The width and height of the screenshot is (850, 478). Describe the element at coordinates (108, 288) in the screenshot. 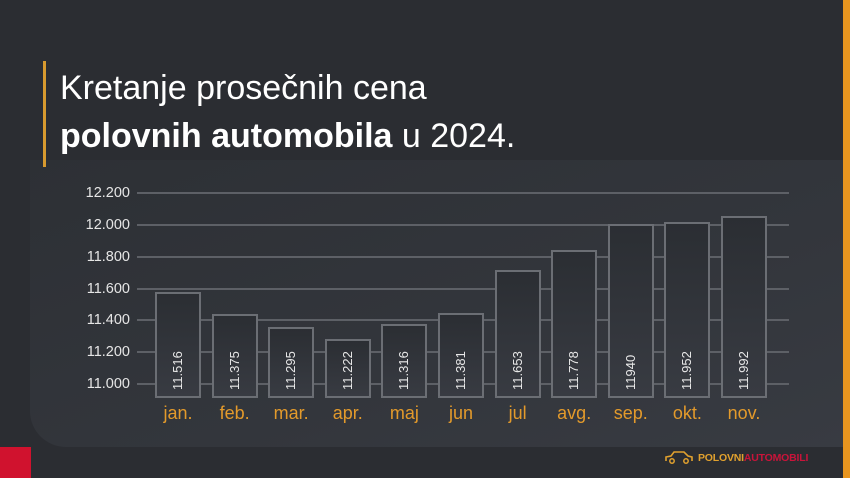

I see `y-tick-label: 11.600` at that location.